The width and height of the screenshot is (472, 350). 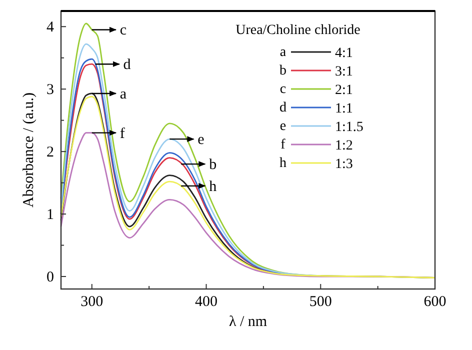 I want to click on y-tick-label: 3, so click(x=50, y=90).